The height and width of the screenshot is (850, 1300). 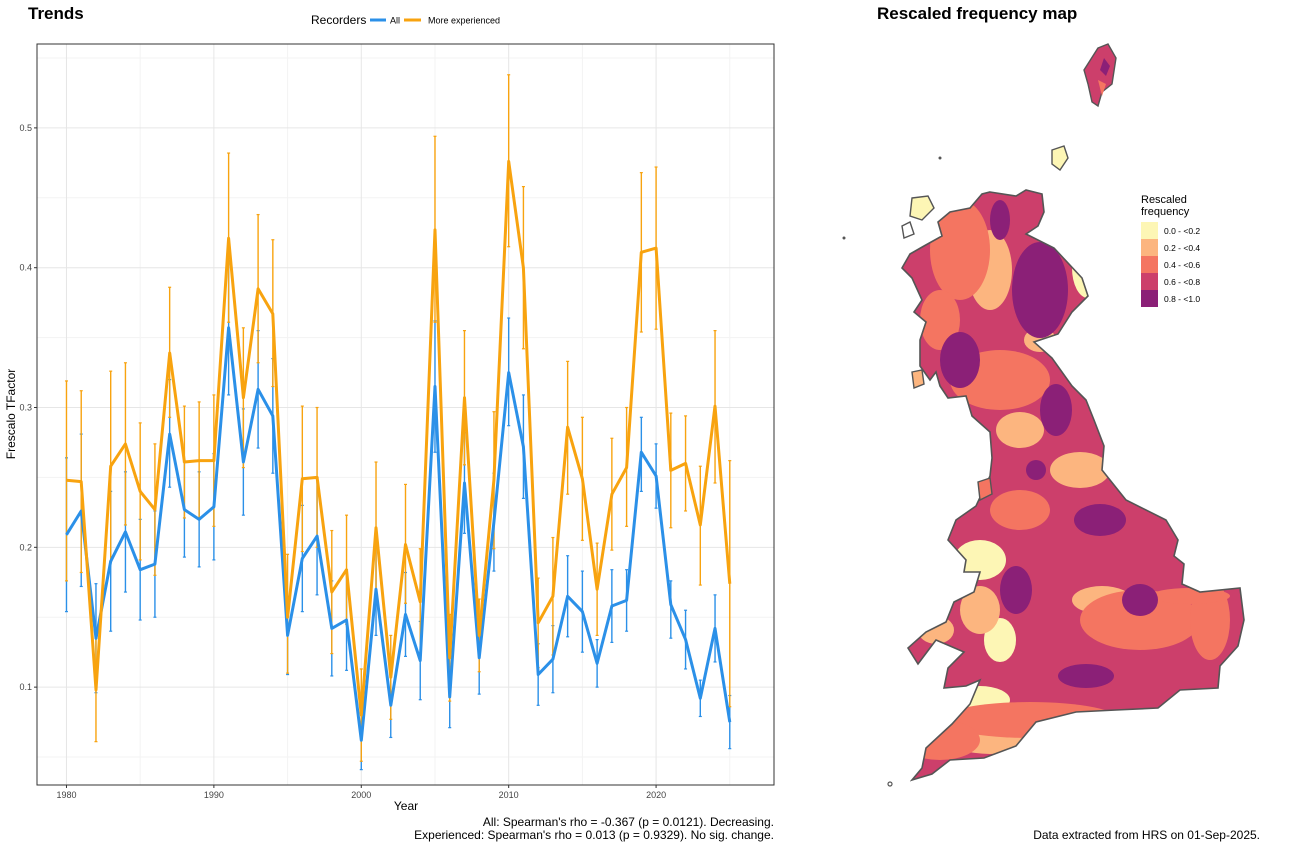 What do you see at coordinates (25, 687) in the screenshot?
I see `y-tick-label: 0.1` at bounding box center [25, 687].